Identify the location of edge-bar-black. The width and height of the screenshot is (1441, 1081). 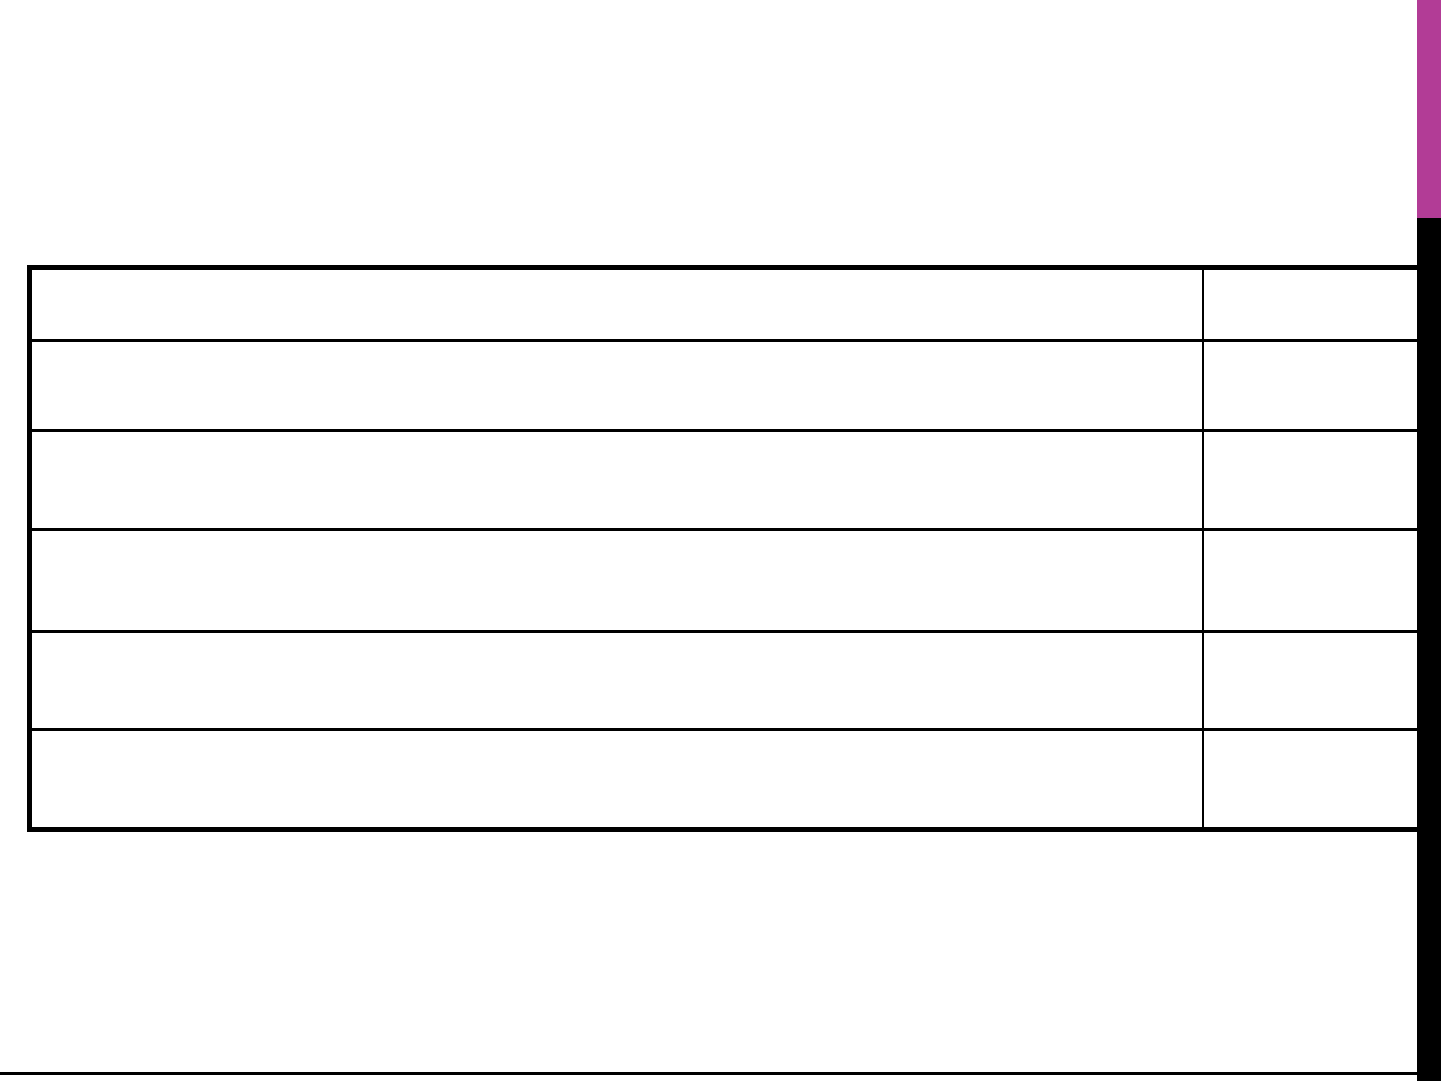
(1429, 649).